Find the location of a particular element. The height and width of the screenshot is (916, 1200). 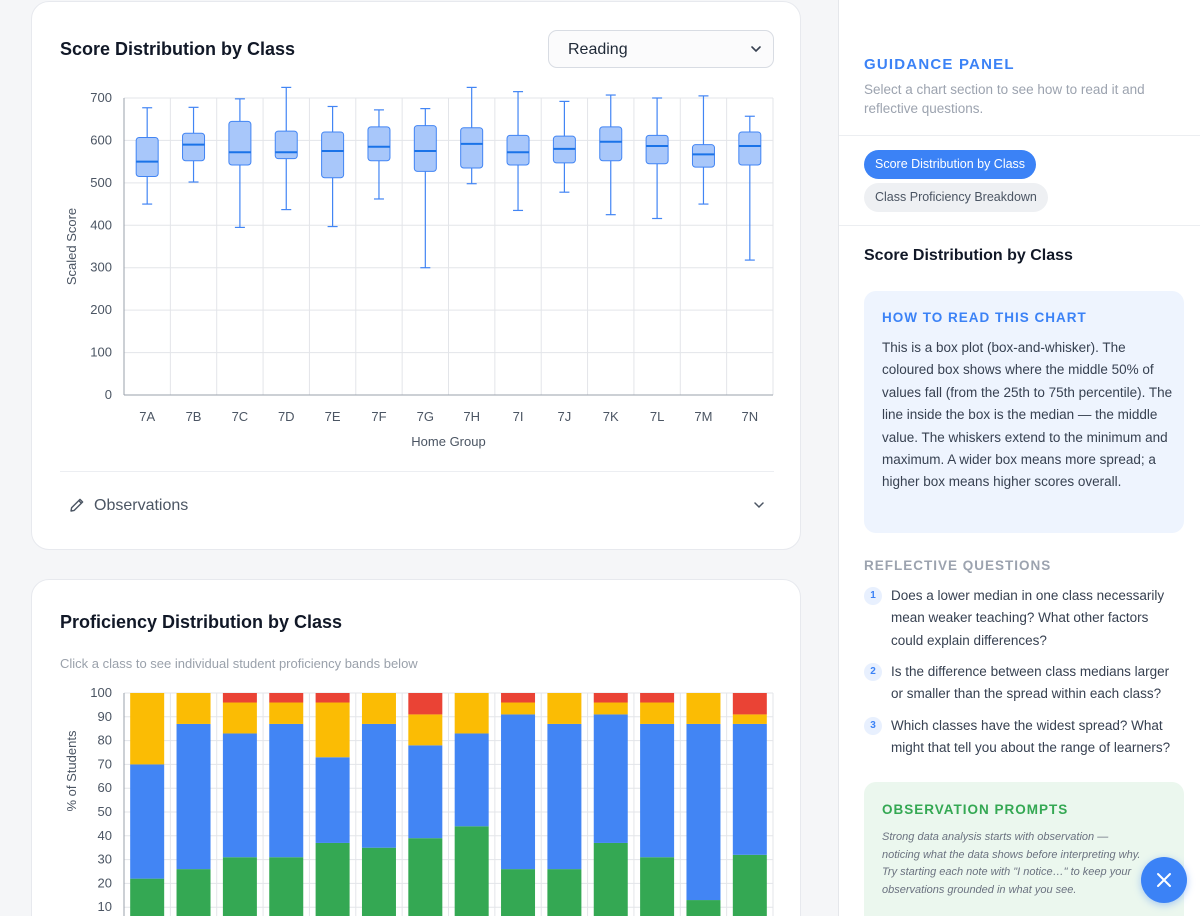

y-tick-label: 90 is located at coordinates (105, 716).